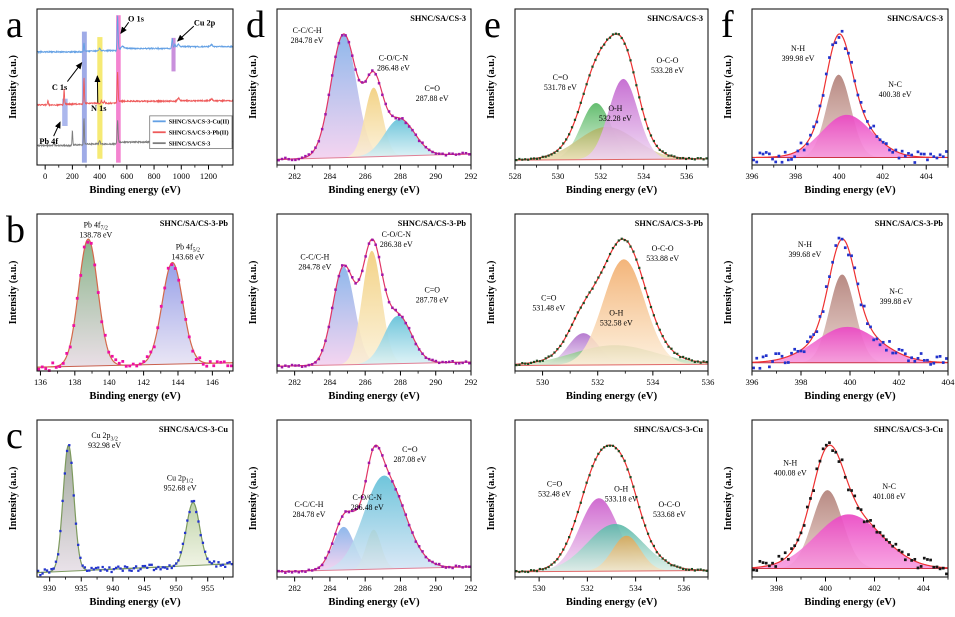 This screenshot has height=617, width=955. What do you see at coordinates (899, 382) in the screenshot?
I see `x-tick-label: 402` at bounding box center [899, 382].